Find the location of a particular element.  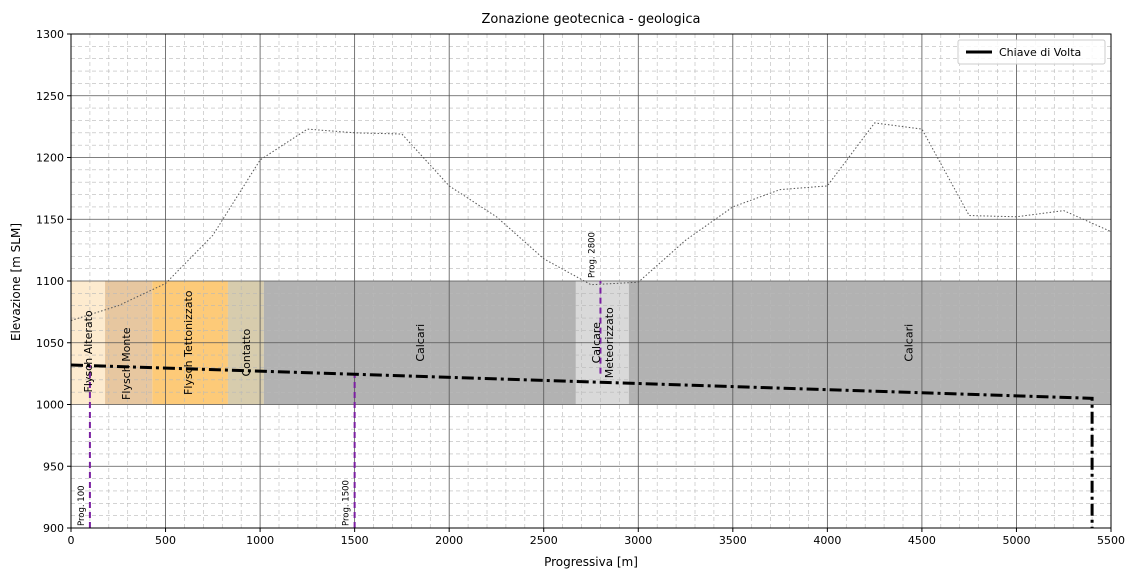

zone-label: CalcareMeteorizzato is located at coordinates (603, 342).